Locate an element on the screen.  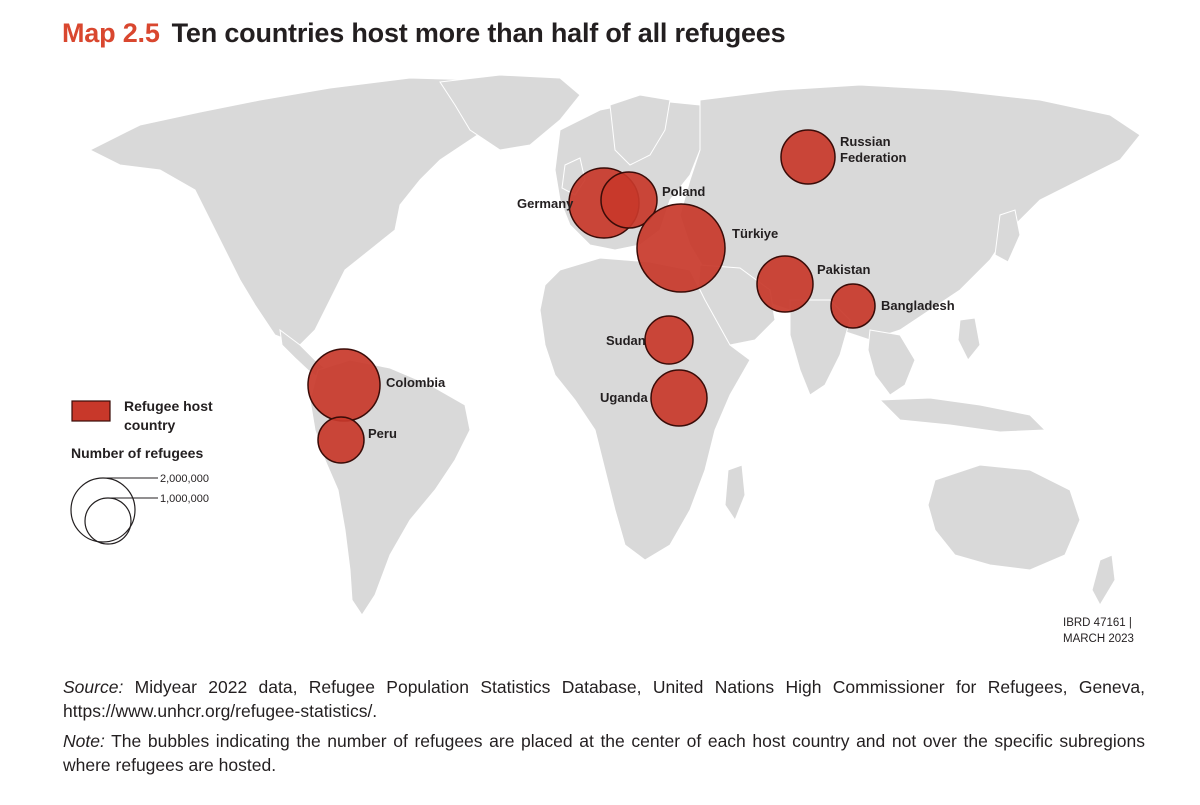
label-bangladesh: Bangladesh is located at coordinates (918, 305).